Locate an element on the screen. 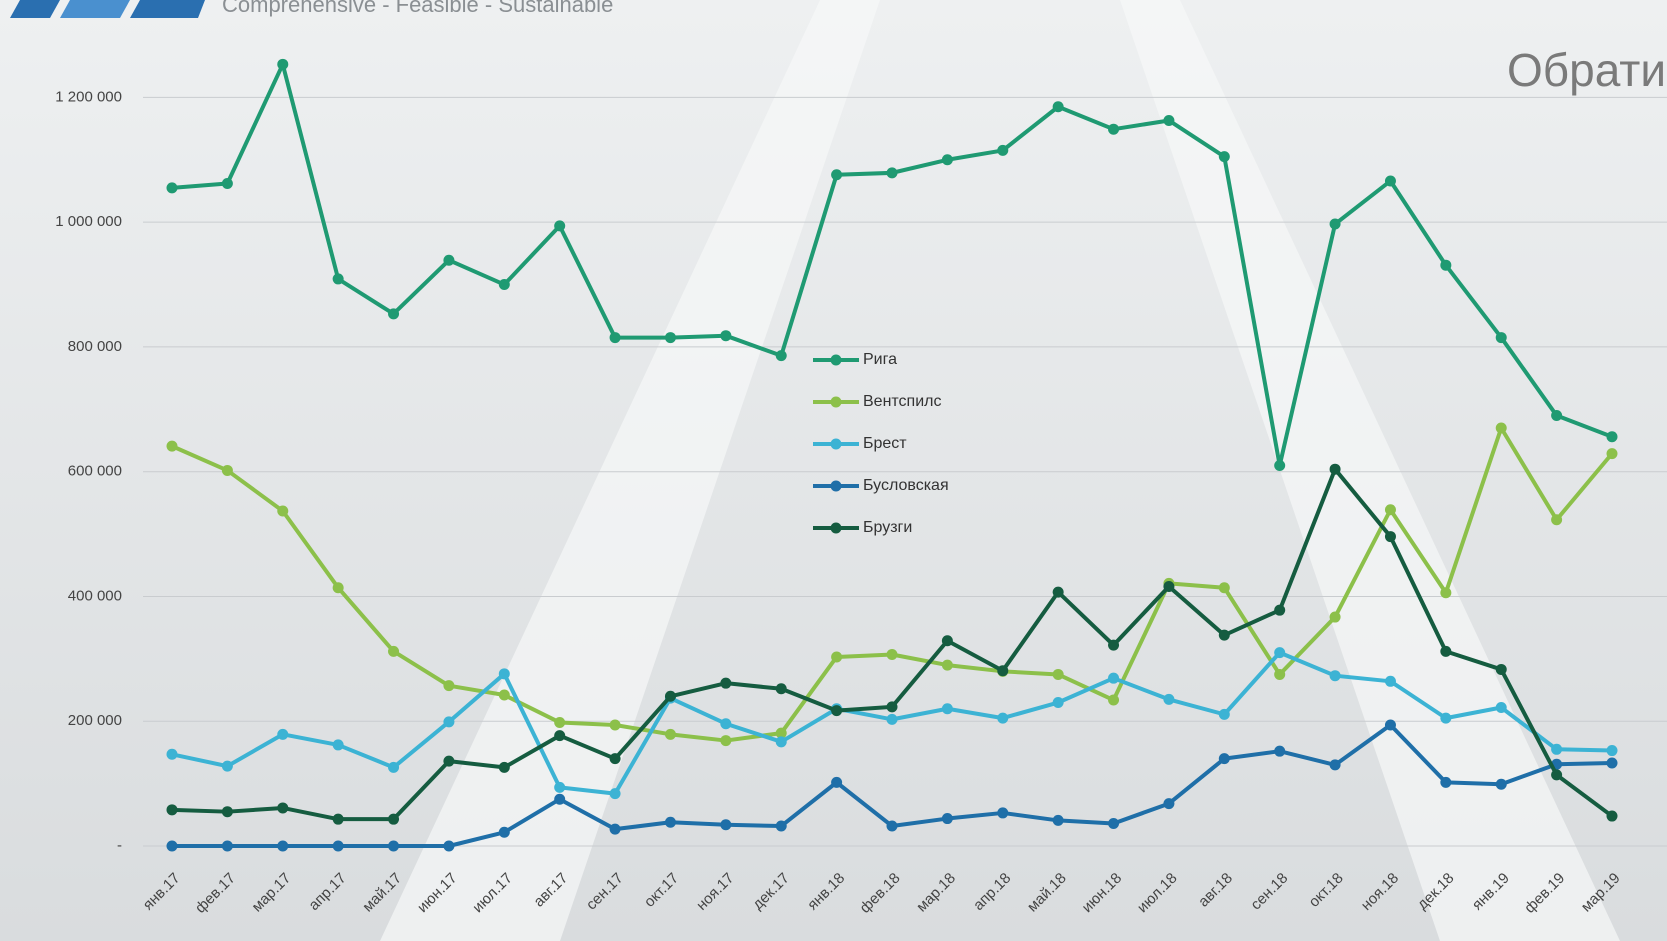 Image resolution: width=1667 pixels, height=941 pixels. legend-label: Вентспилс is located at coordinates (902, 401).